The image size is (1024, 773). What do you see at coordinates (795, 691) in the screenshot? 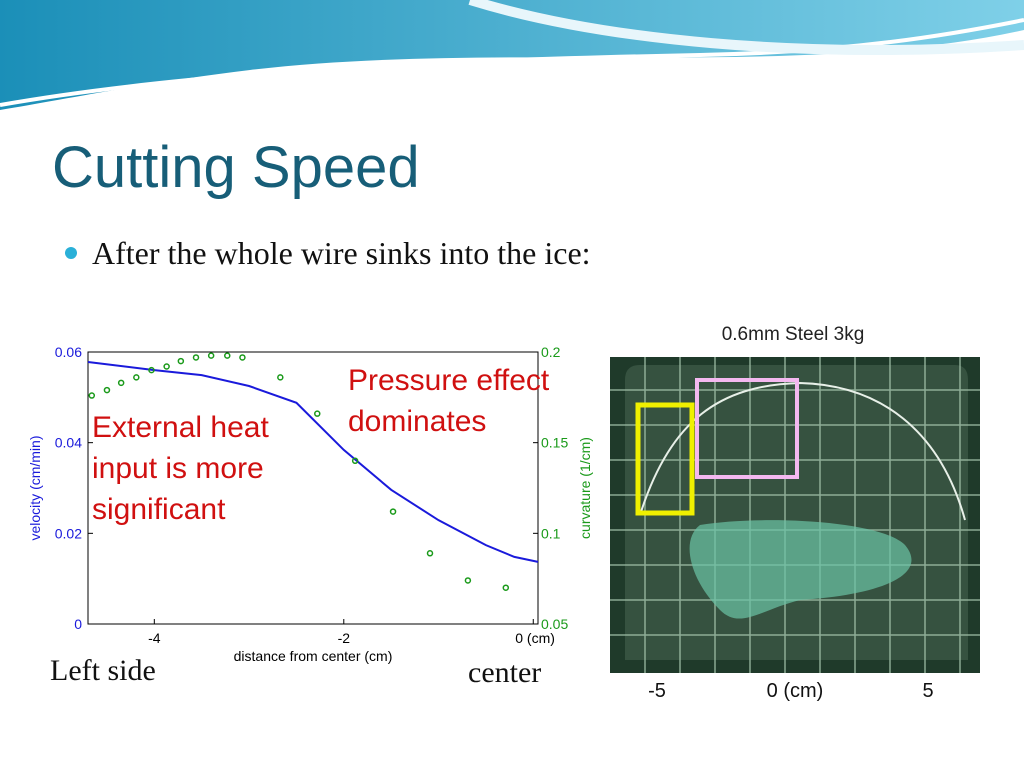
I see `photo-axis-label: 0 (cm)` at bounding box center [795, 691].